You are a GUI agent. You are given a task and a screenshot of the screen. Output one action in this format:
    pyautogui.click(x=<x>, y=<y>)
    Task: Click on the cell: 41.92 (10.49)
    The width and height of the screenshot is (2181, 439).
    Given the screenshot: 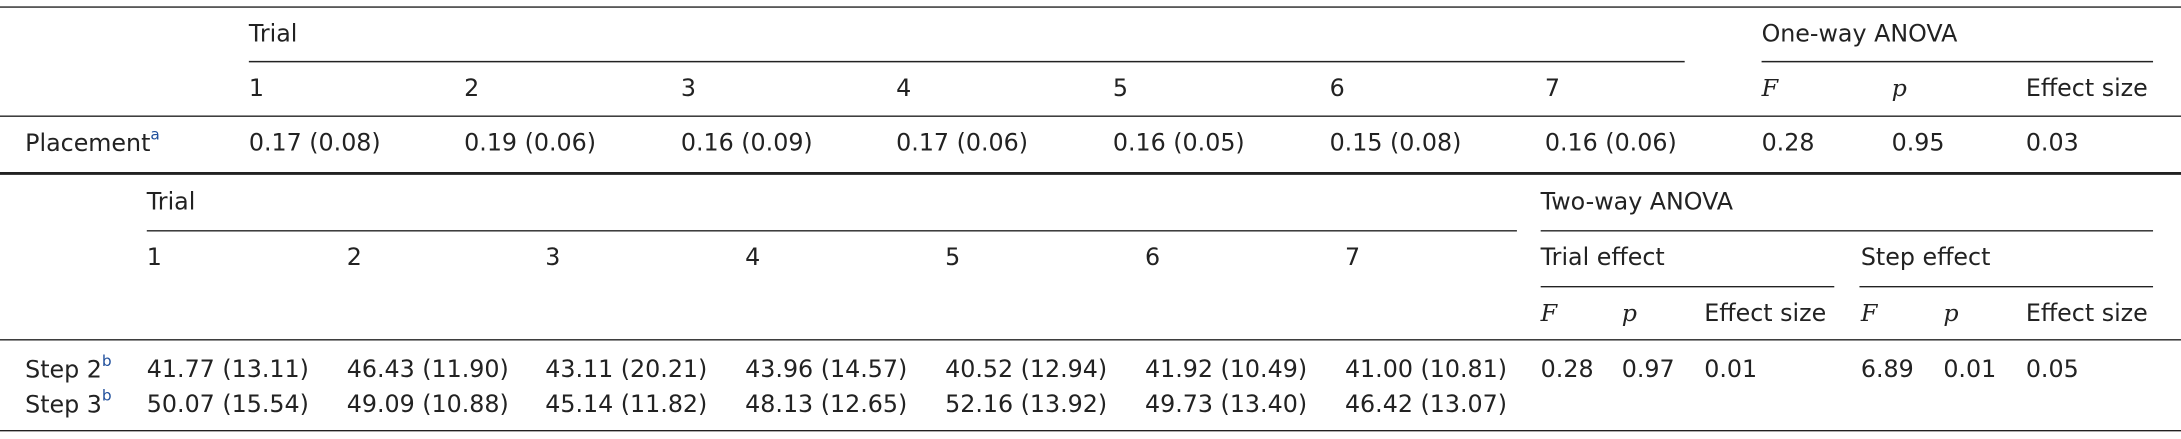 What is the action you would take?
    pyautogui.click(x=1226, y=369)
    